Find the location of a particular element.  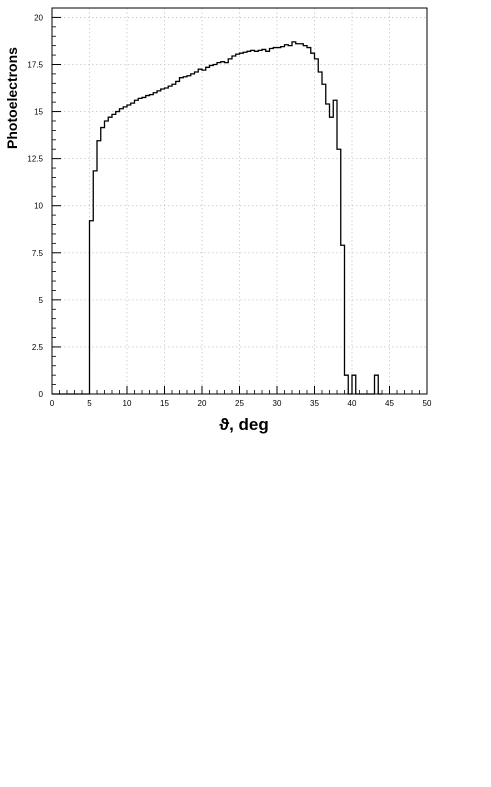

x-tick-label: 40 is located at coordinates (352, 403).